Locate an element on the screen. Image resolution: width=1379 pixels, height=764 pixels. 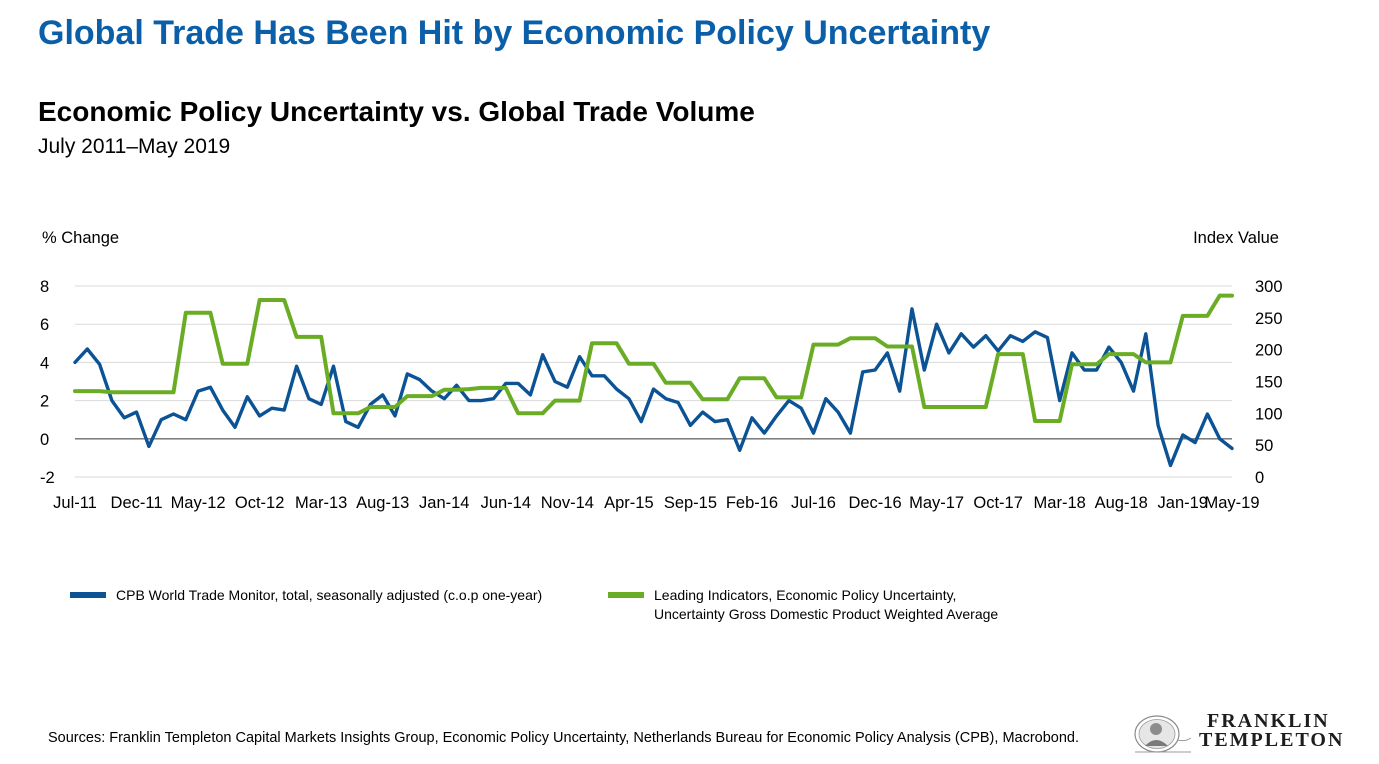
y-left-tick-label: 4 is located at coordinates (44, 363).